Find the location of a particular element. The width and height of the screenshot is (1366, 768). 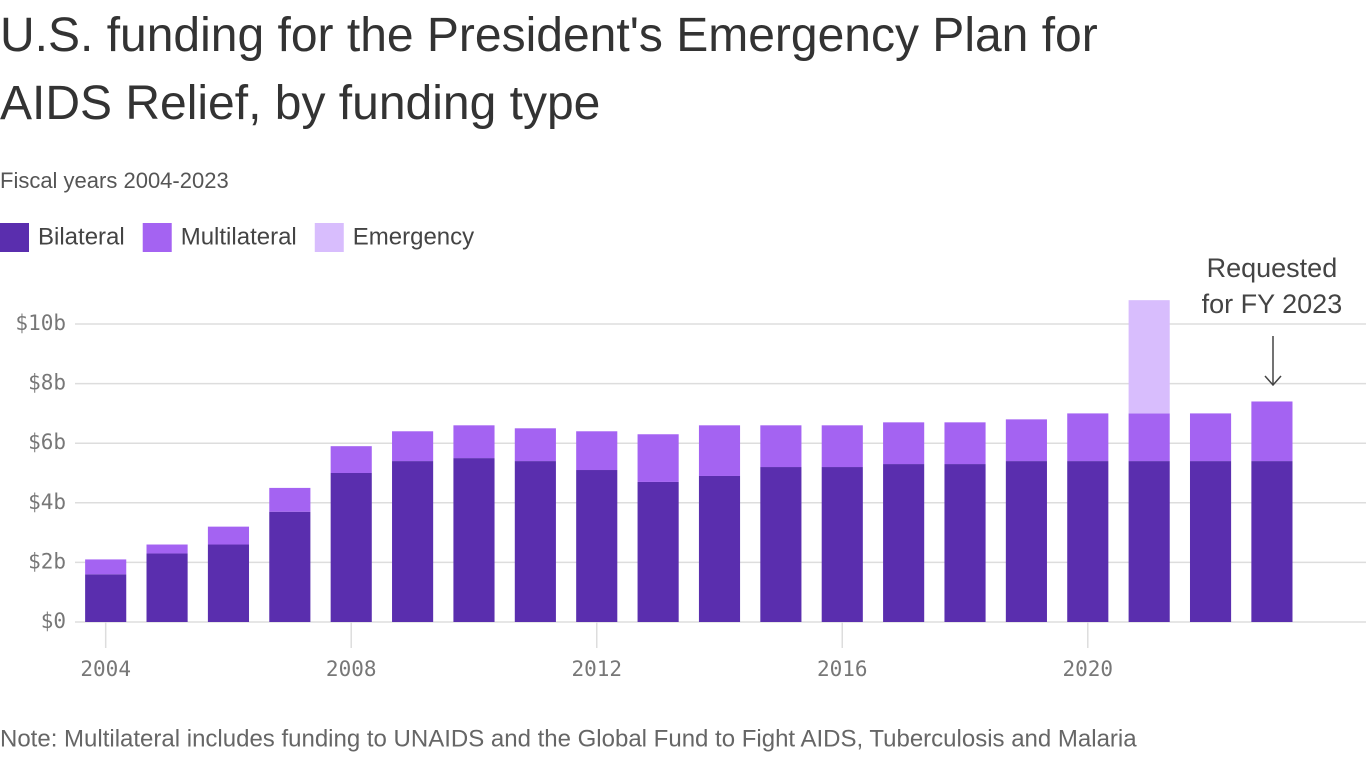

legend-label: Emergency is located at coordinates (413, 236).